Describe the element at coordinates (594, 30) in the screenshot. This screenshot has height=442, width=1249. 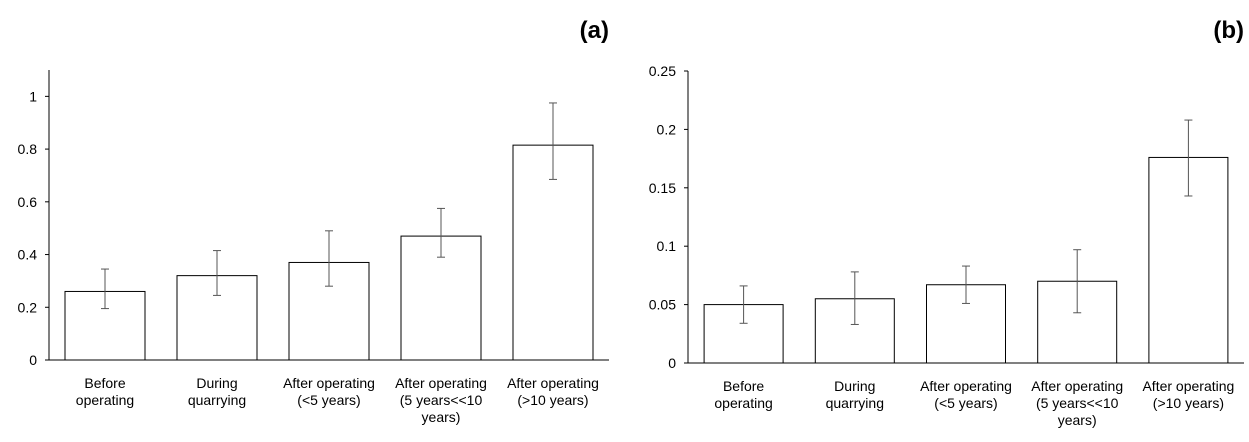
I see `panel-label: (a)` at that location.